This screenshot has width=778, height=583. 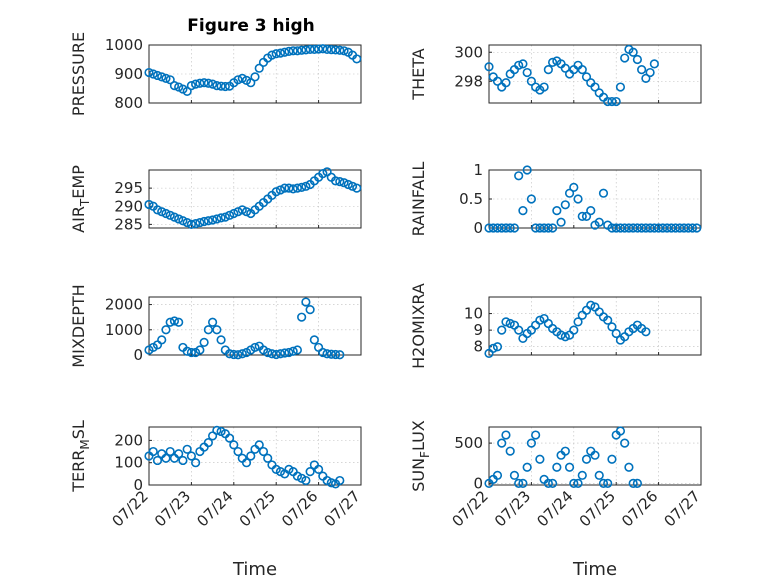 I want to click on y-tick-label: 1, so click(x=478, y=170).